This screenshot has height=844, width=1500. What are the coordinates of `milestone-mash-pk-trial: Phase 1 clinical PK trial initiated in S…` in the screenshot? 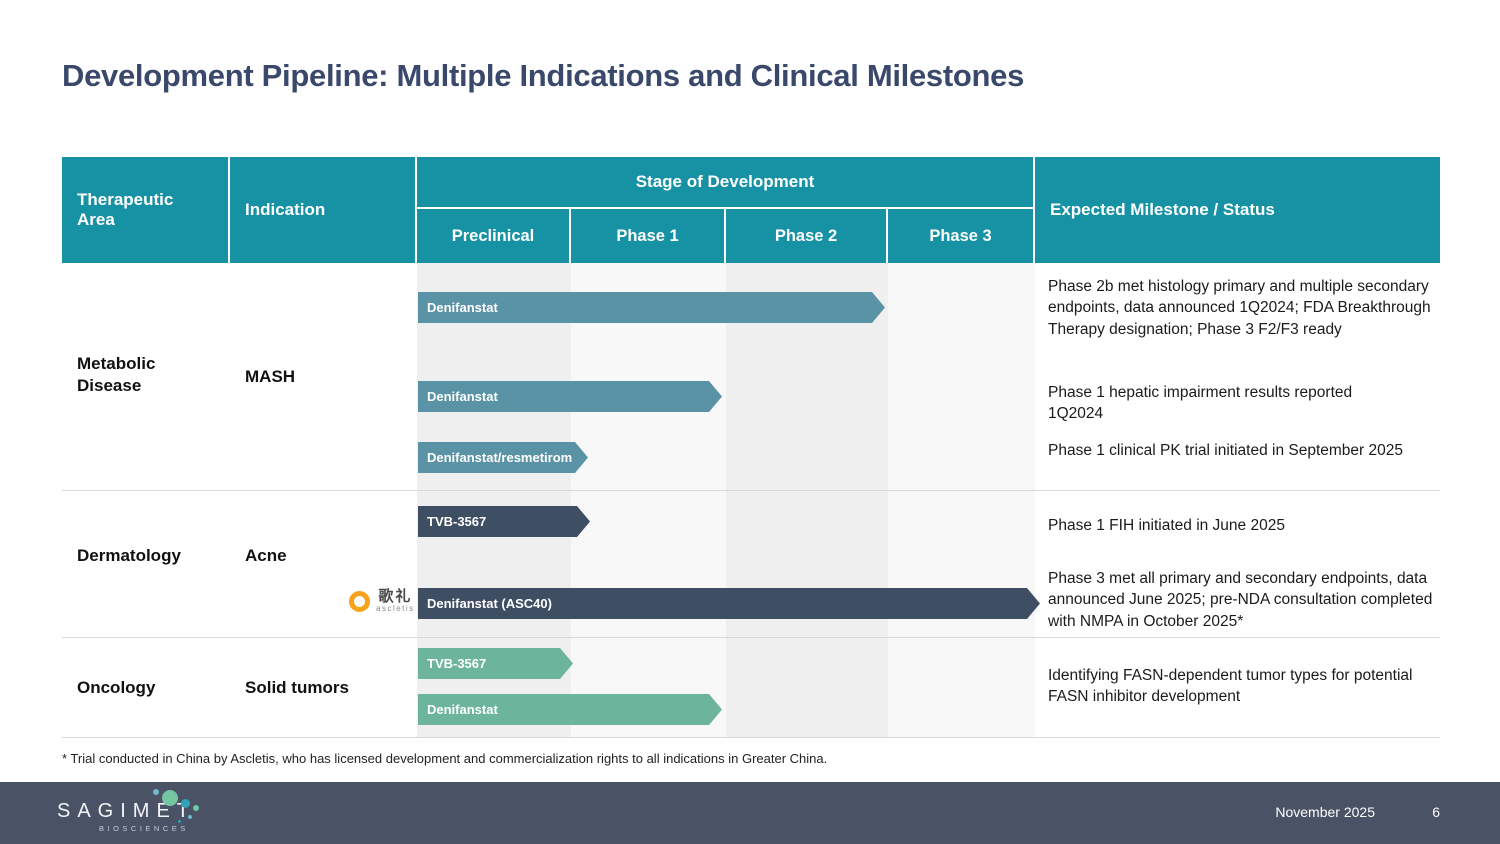 It's located at (1225, 450).